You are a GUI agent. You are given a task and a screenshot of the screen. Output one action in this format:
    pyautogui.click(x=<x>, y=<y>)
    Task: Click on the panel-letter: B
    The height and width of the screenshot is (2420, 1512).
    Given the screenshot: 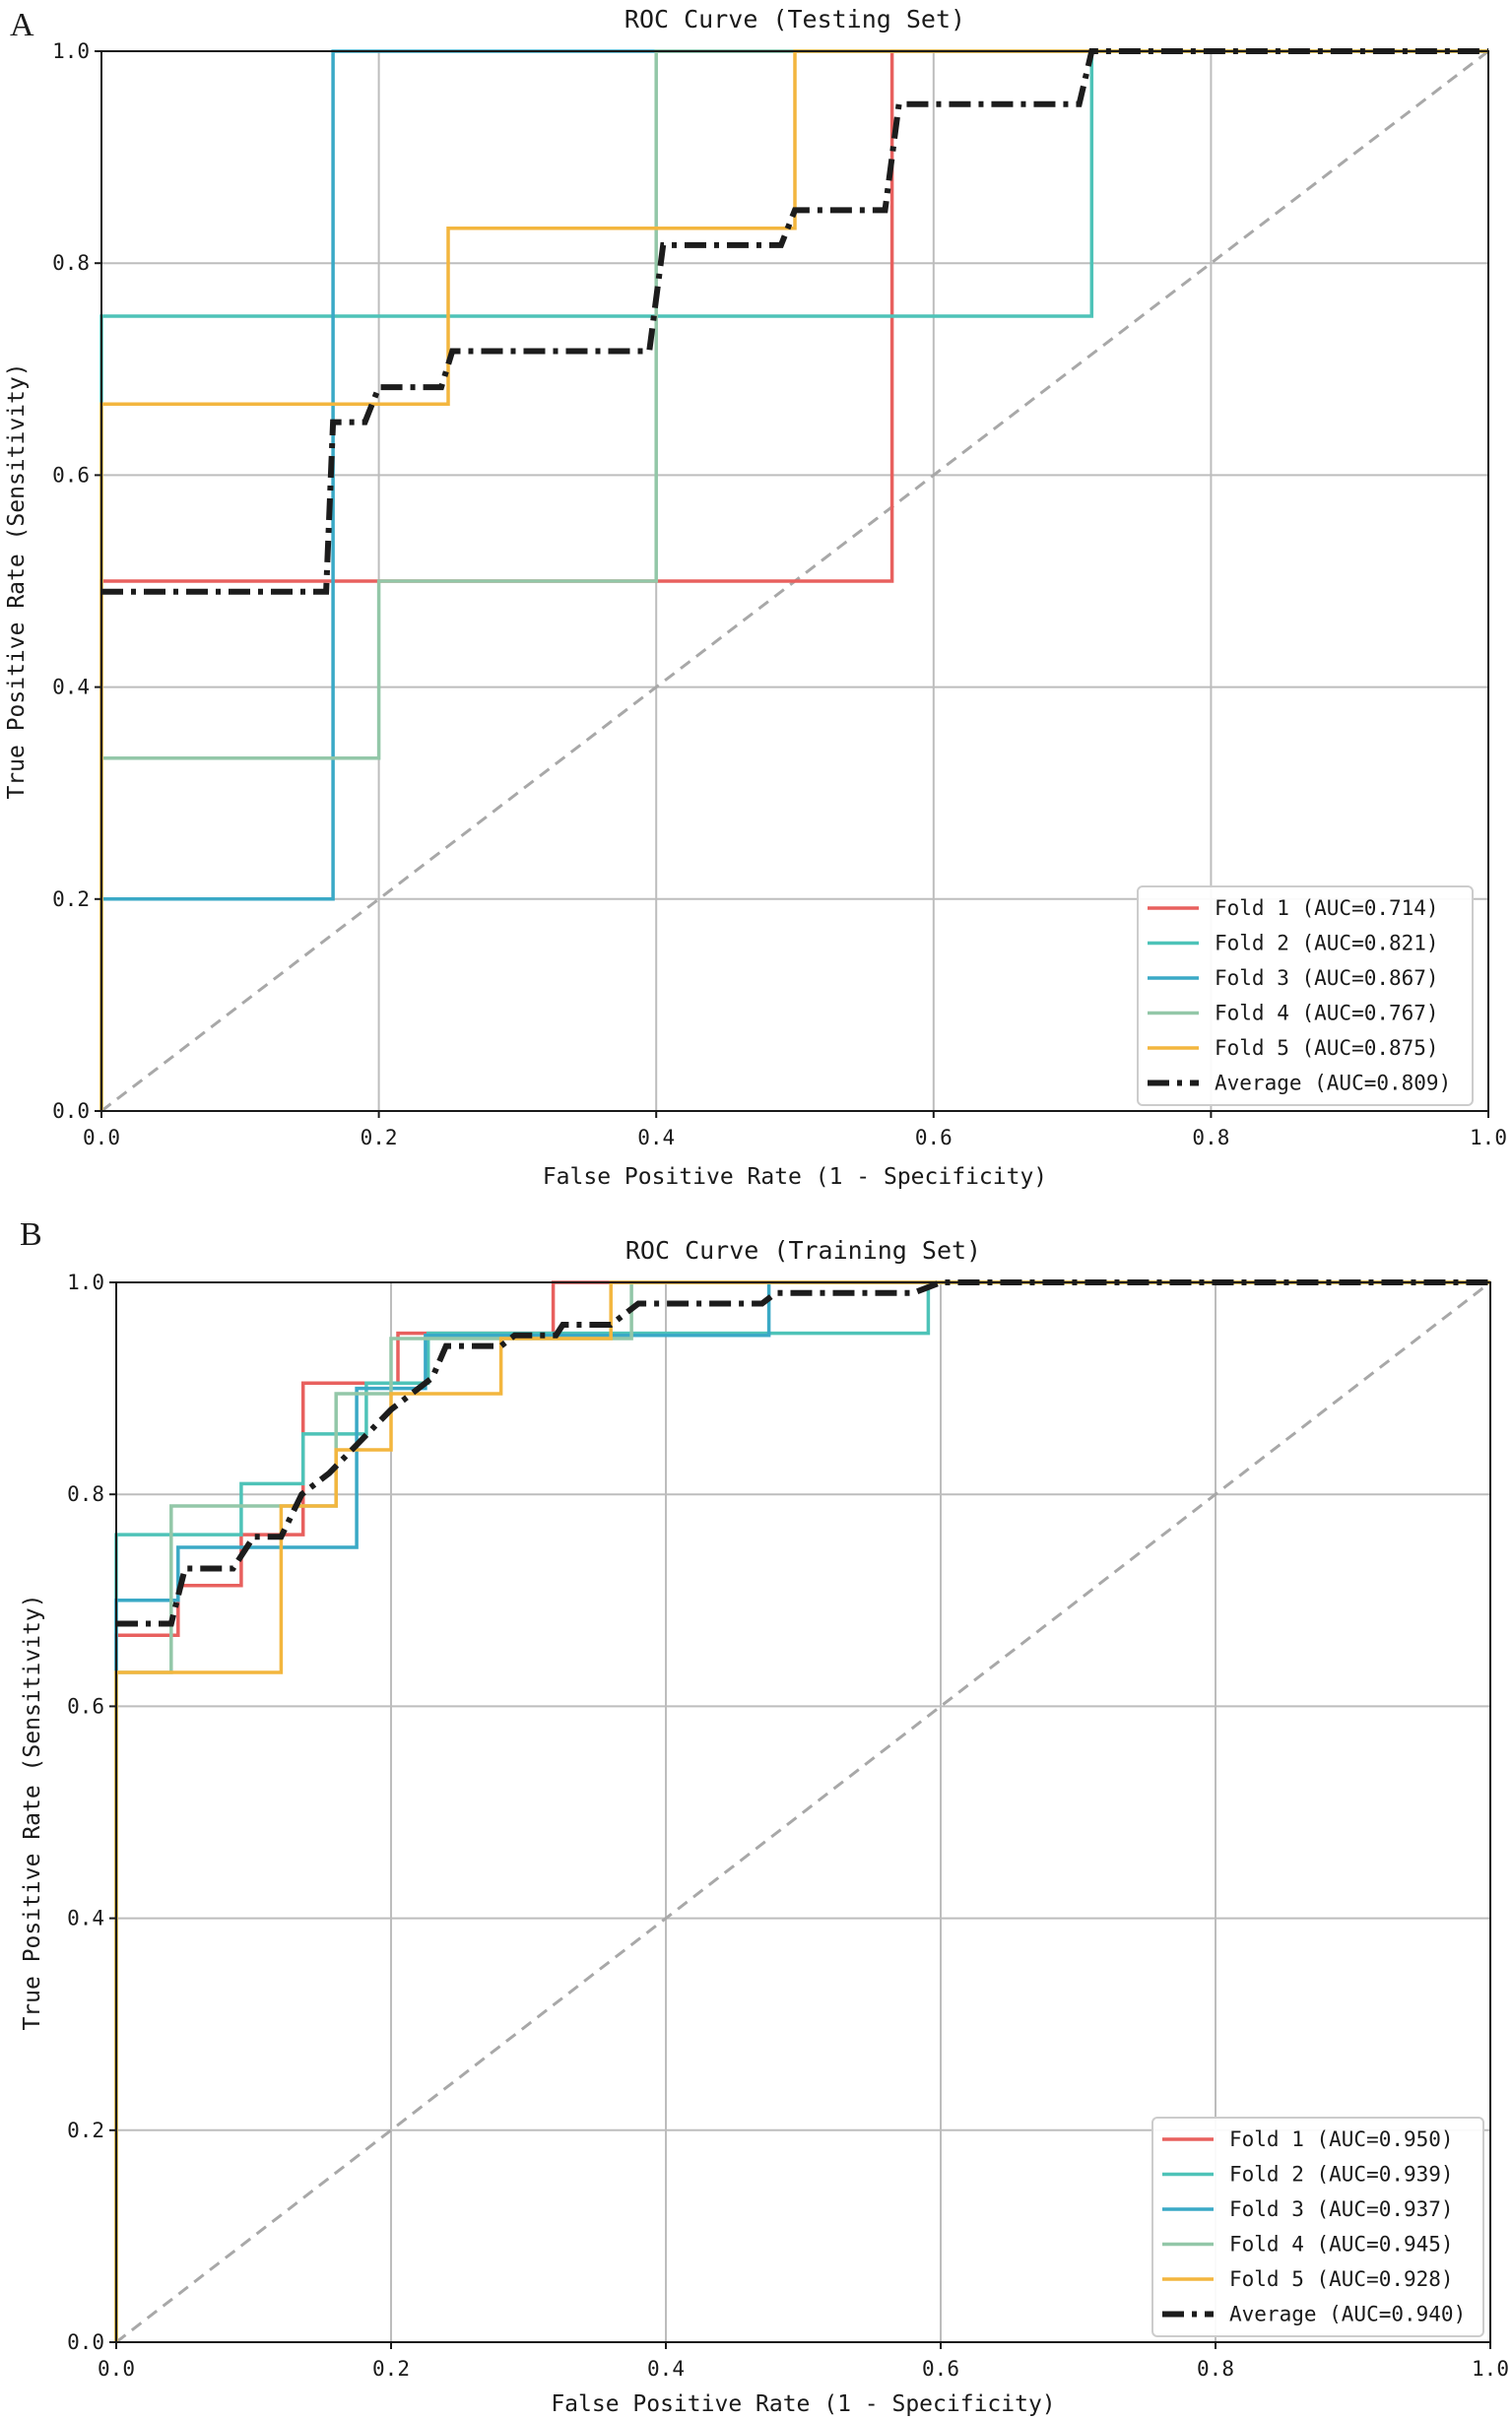 What is the action you would take?
    pyautogui.click(x=31, y=1234)
    